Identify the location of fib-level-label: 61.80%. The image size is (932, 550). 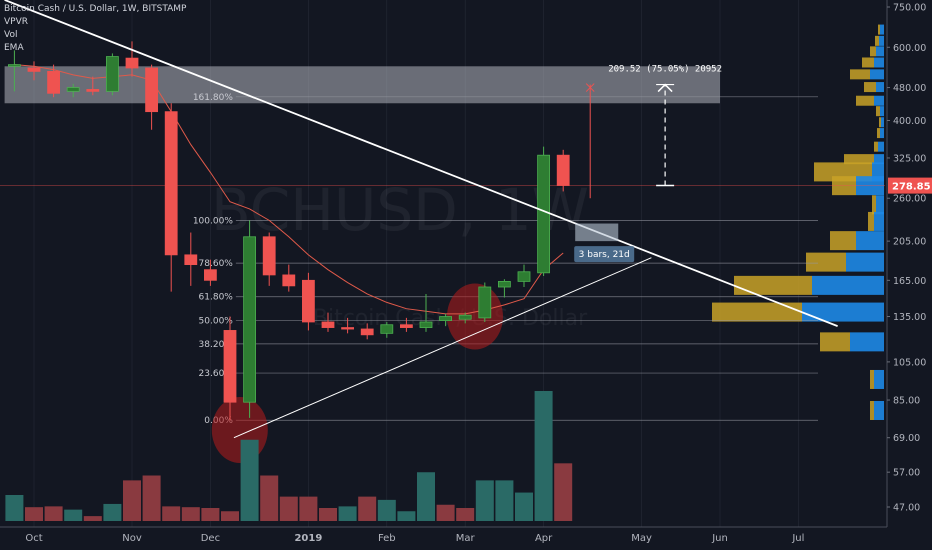
(216, 298).